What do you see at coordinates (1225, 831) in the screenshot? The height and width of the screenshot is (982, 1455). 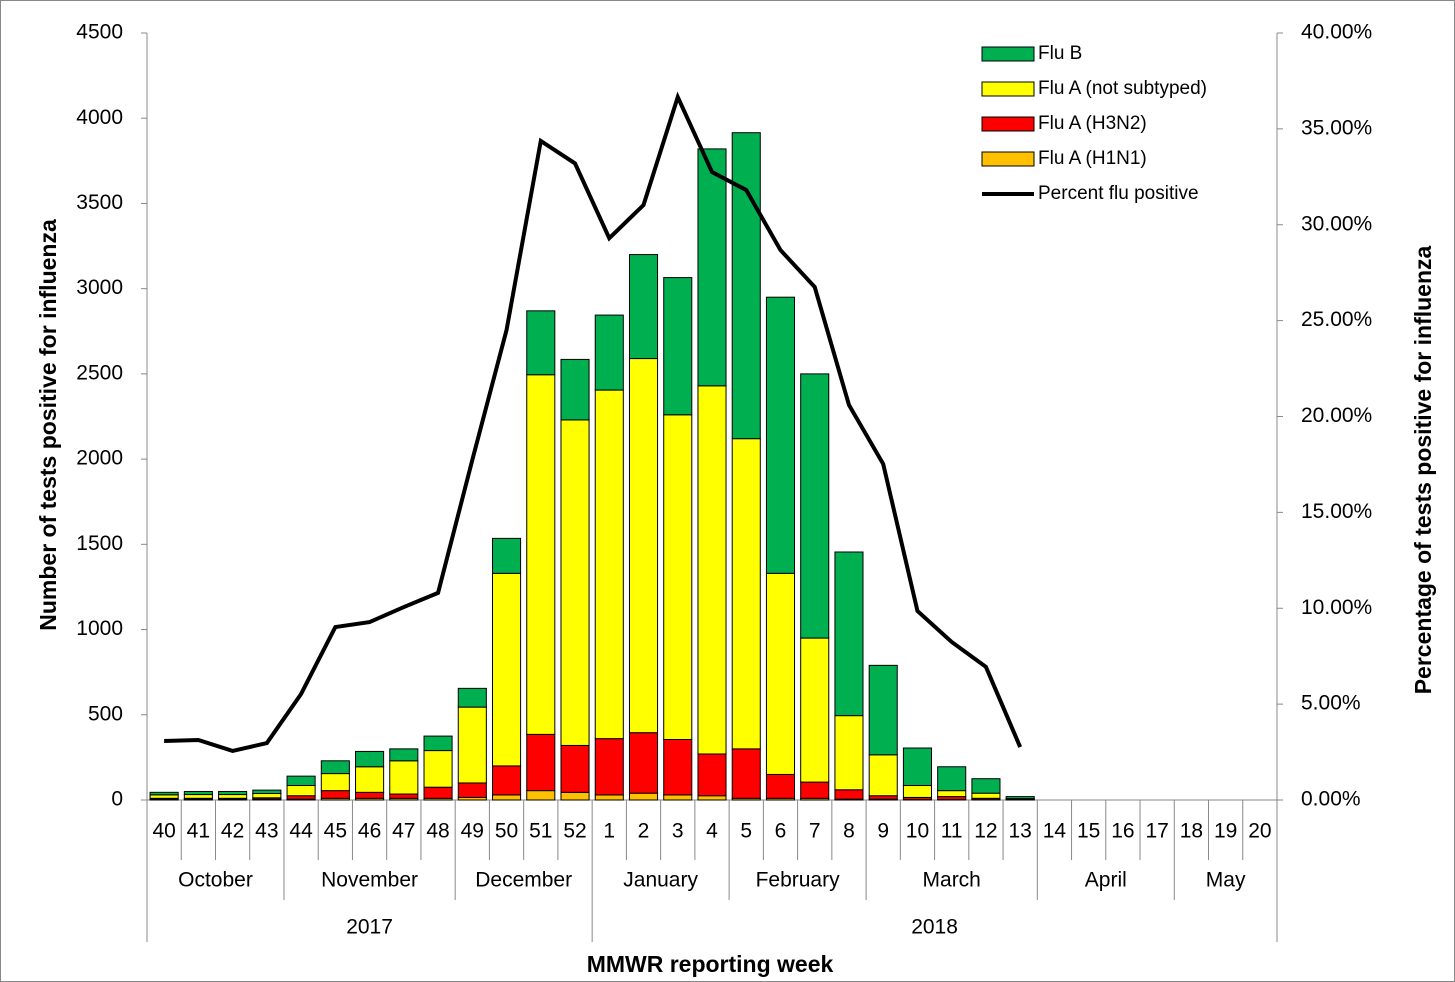 I see `x-tick-label: 19` at bounding box center [1225, 831].